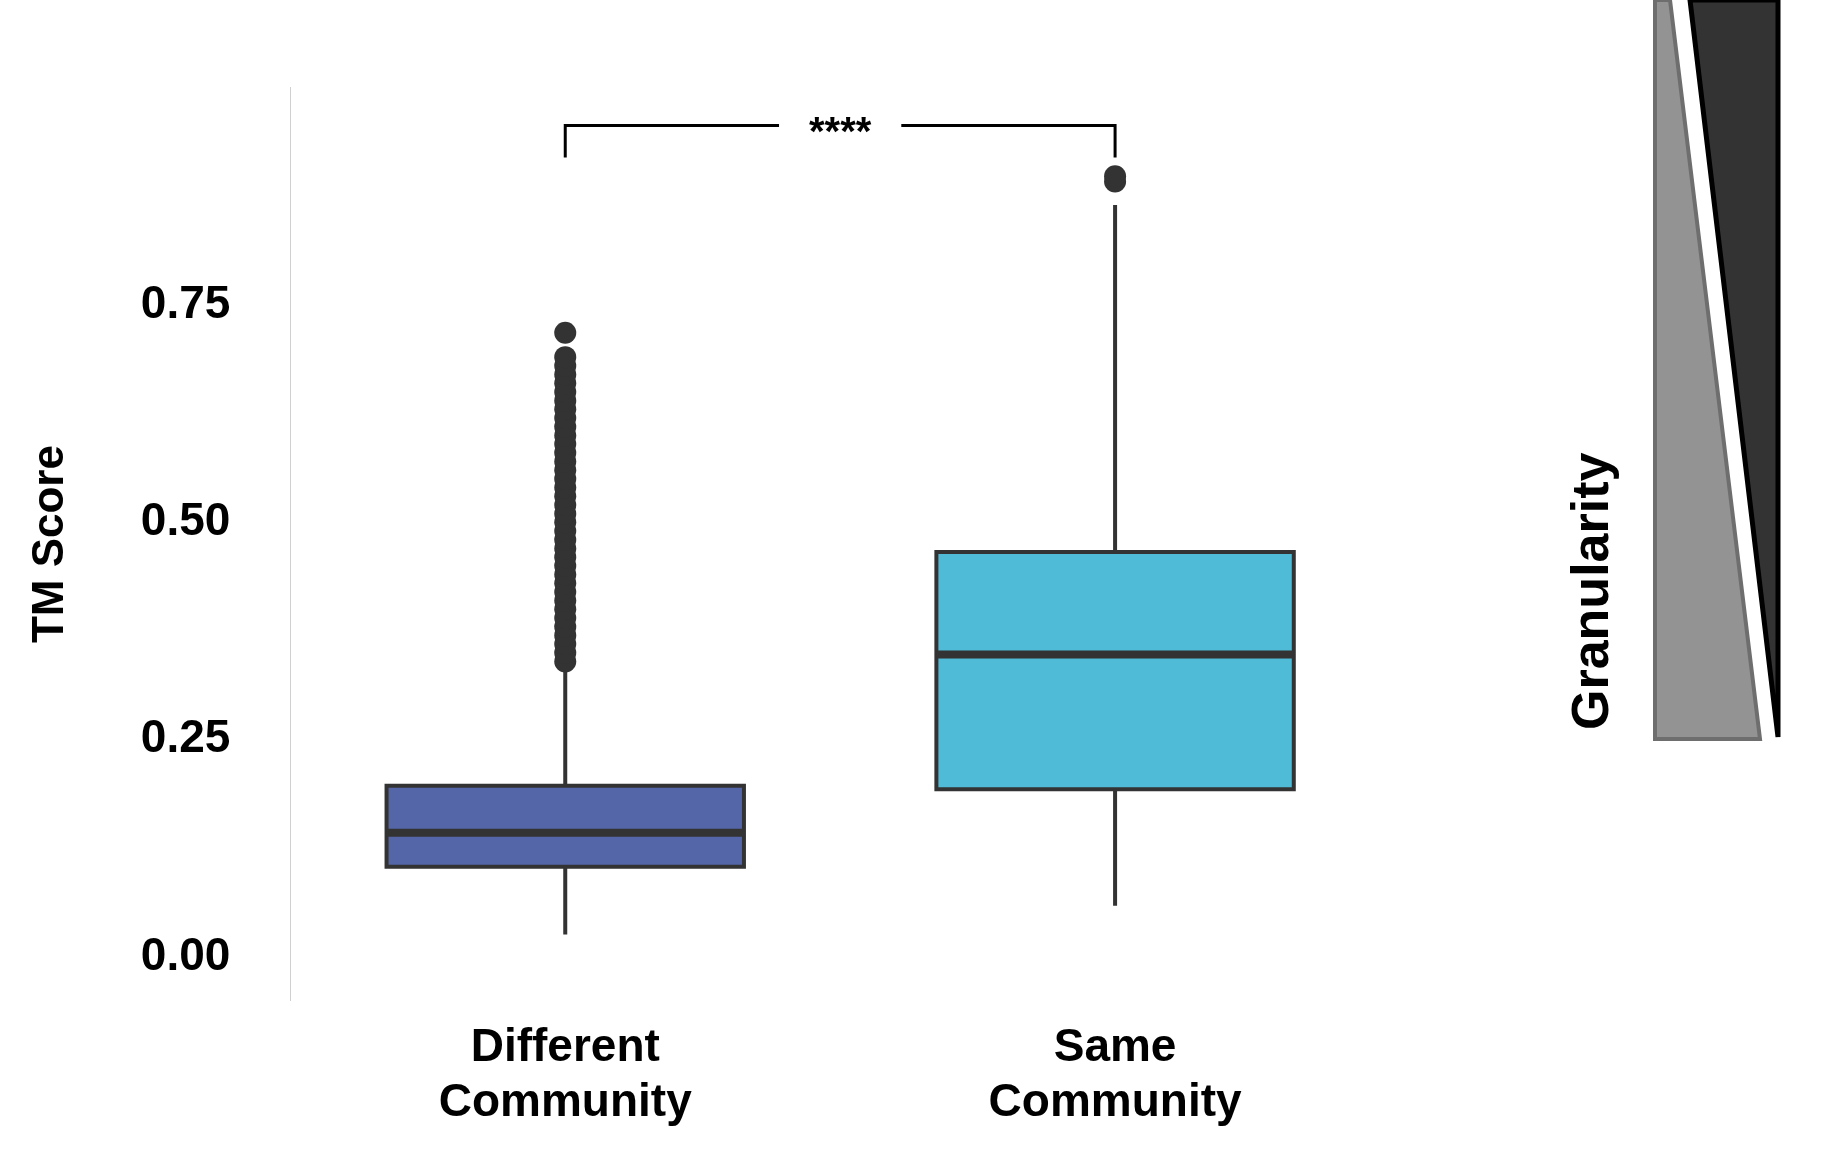 The image size is (1821, 1151). I want to click on y-axis-title: TM Score, so click(47, 544).